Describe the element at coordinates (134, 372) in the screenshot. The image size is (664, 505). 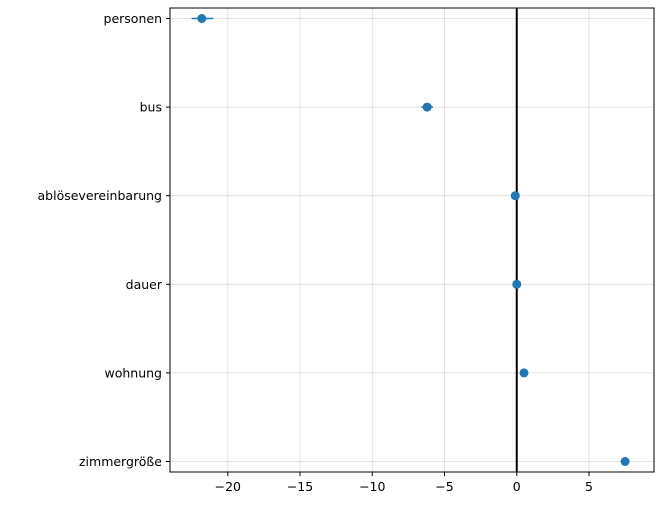
I see `y-tick-label: wohnung` at that location.